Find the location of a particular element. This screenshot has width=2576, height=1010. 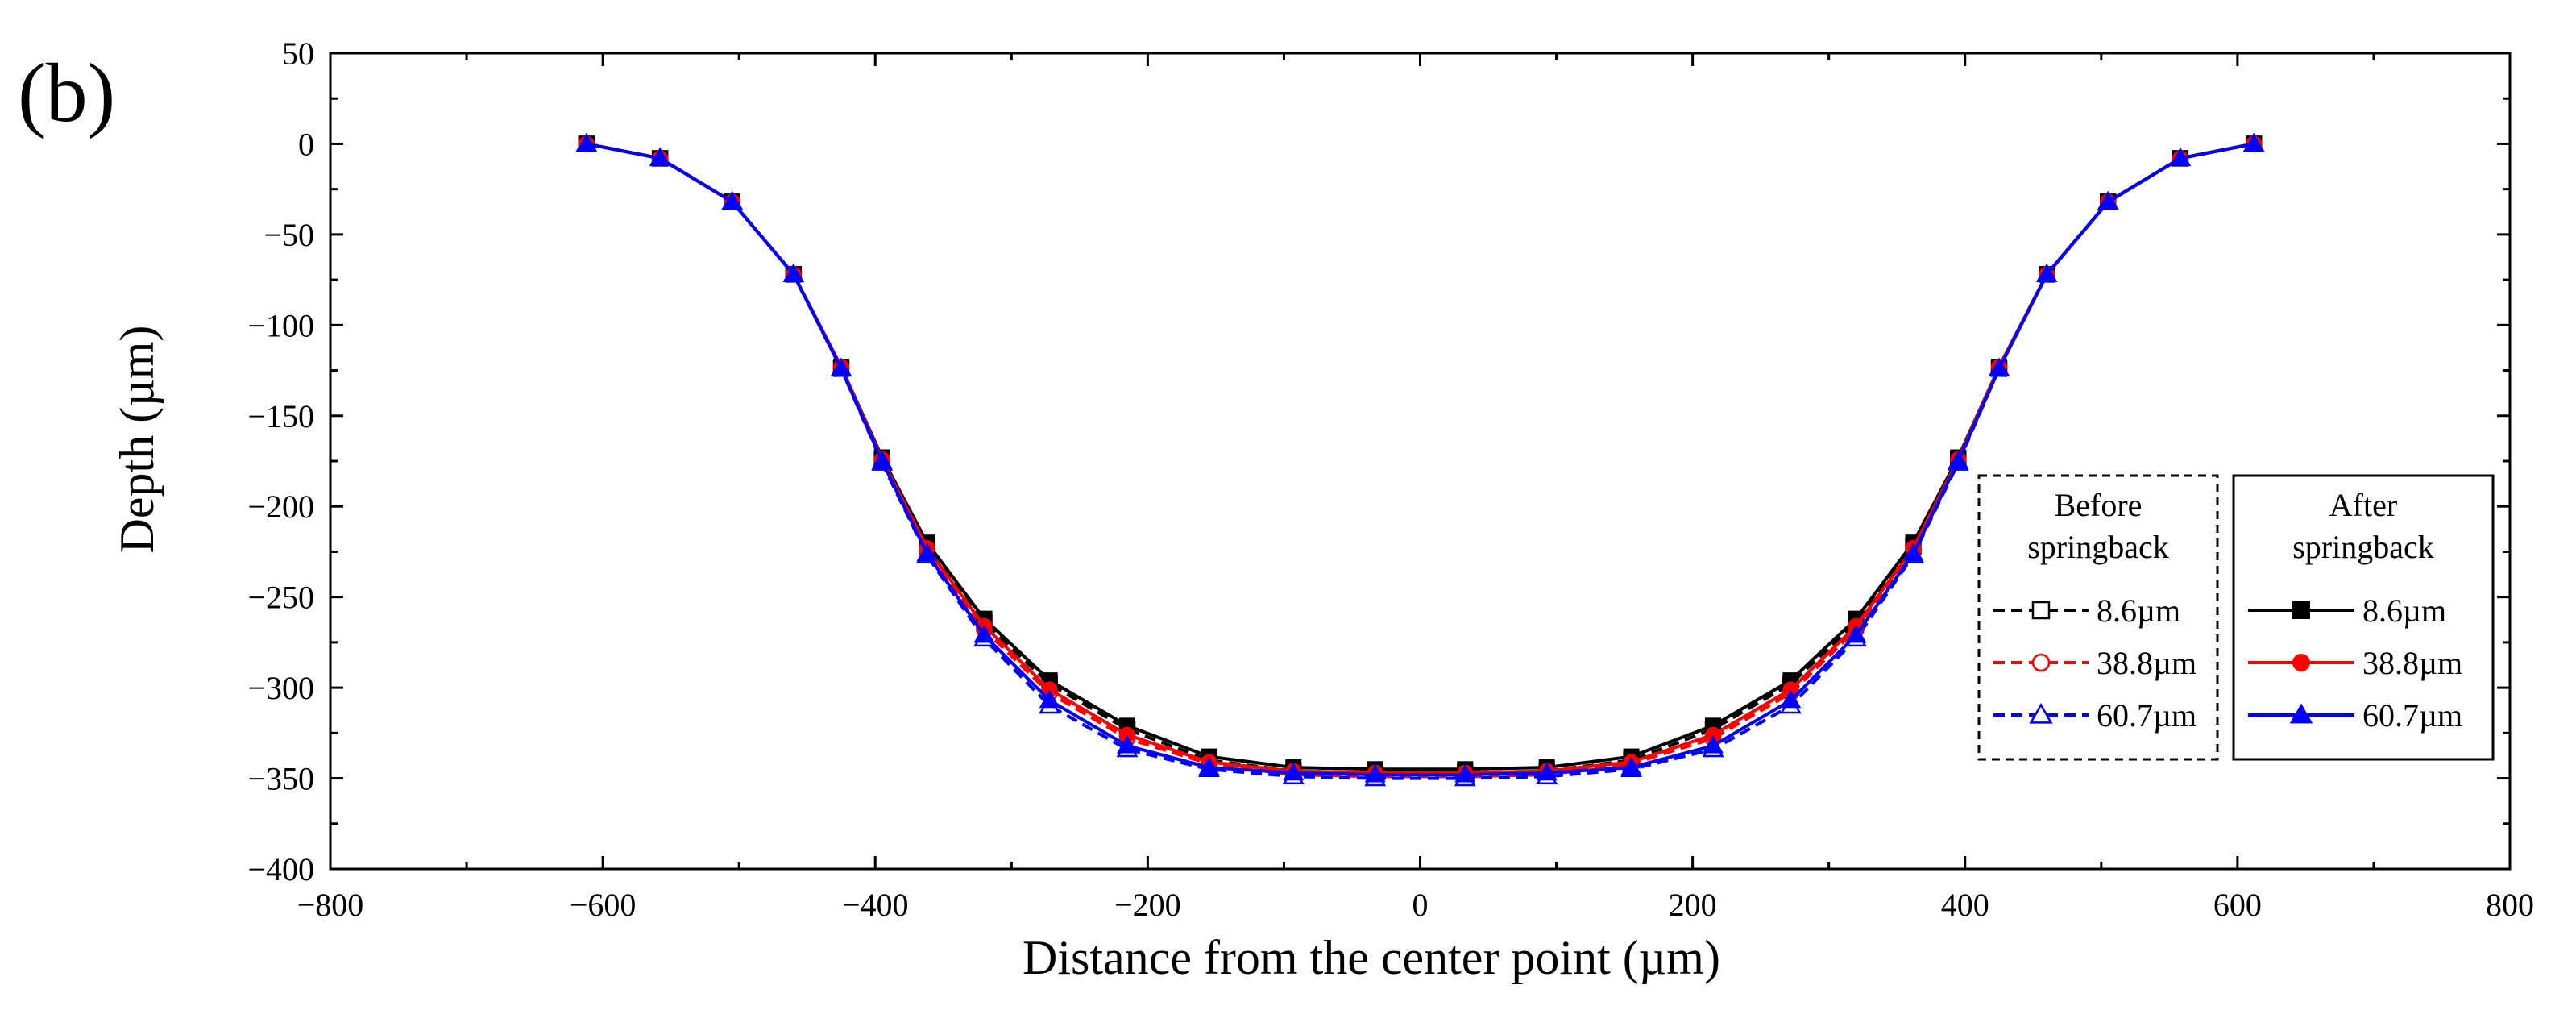

panel-label: (b) is located at coordinates (66, 93).